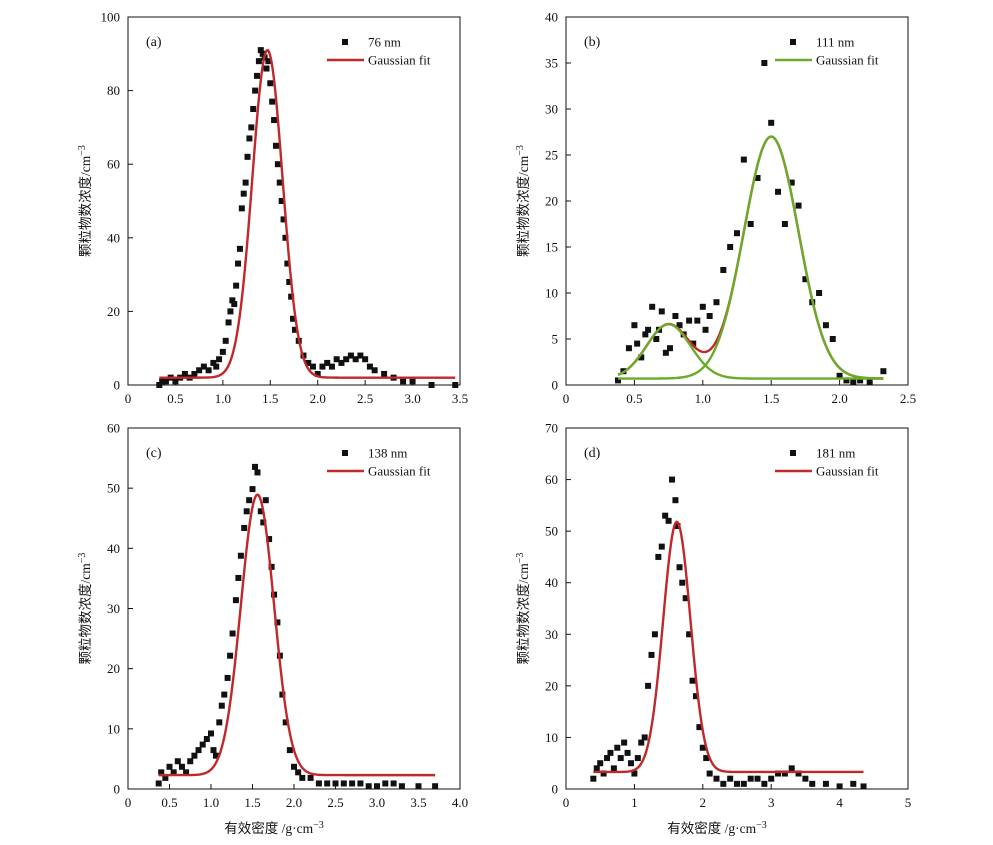 The width and height of the screenshot is (993, 845). I want to click on y-tick-label: 60, so click(113, 428).